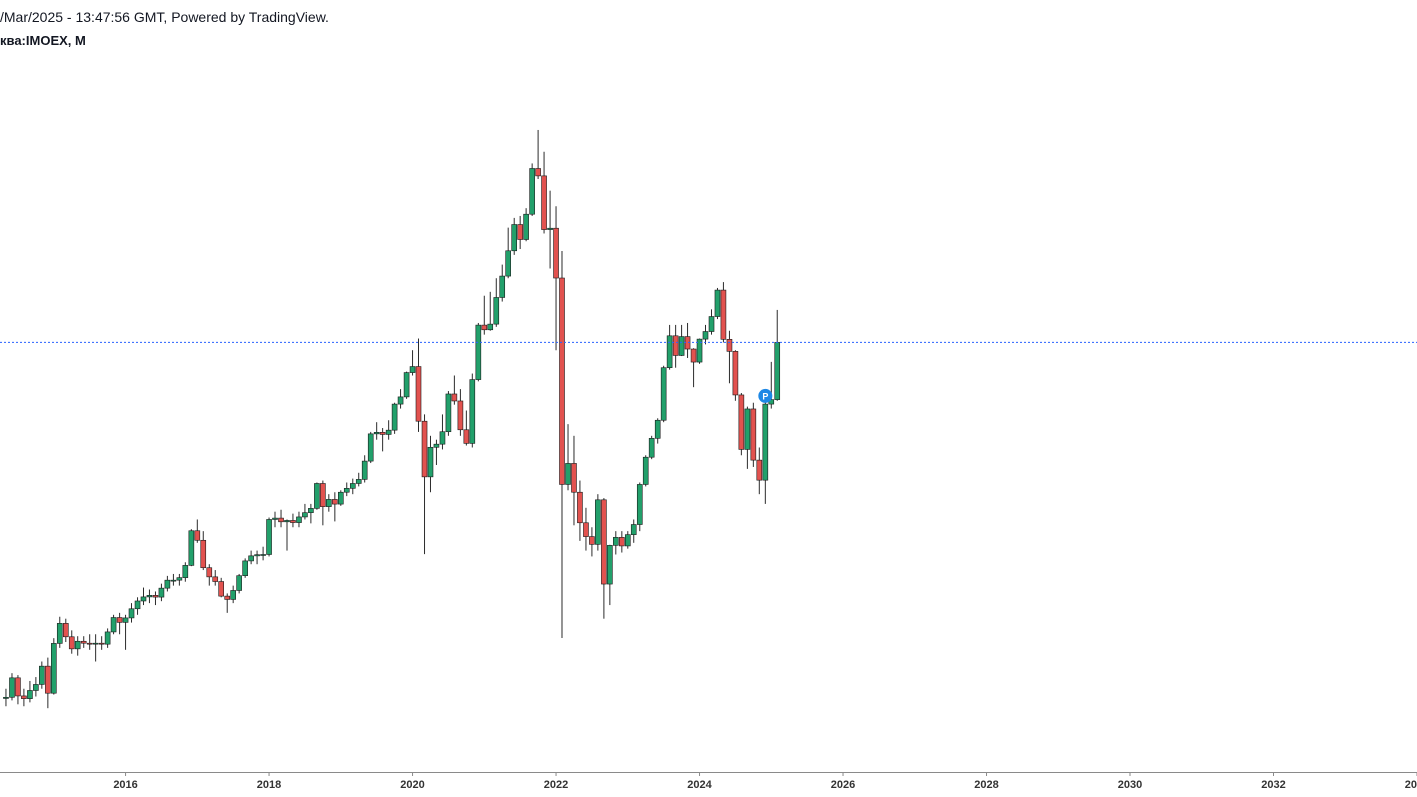 The width and height of the screenshot is (1417, 797). Describe the element at coordinates (556, 785) in the screenshot. I see `x-tick-label: 2022` at that location.